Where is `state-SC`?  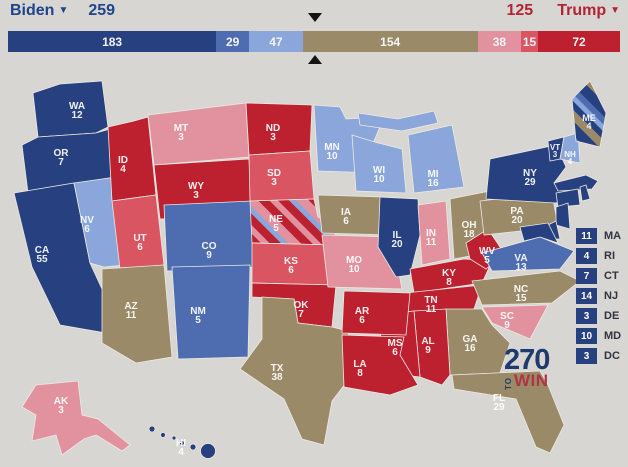 state-SC is located at coordinates (515, 322).